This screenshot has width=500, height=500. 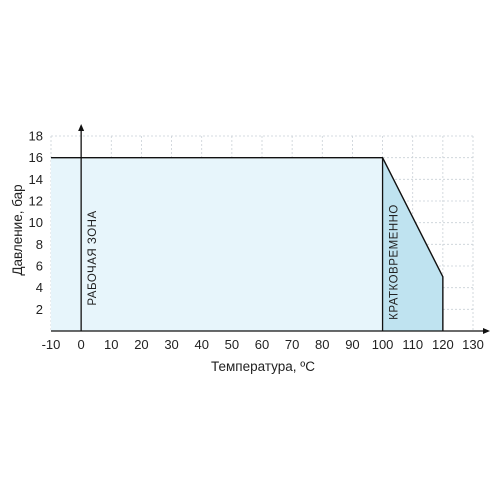 I want to click on y-tick-label: 2, so click(x=39, y=309).